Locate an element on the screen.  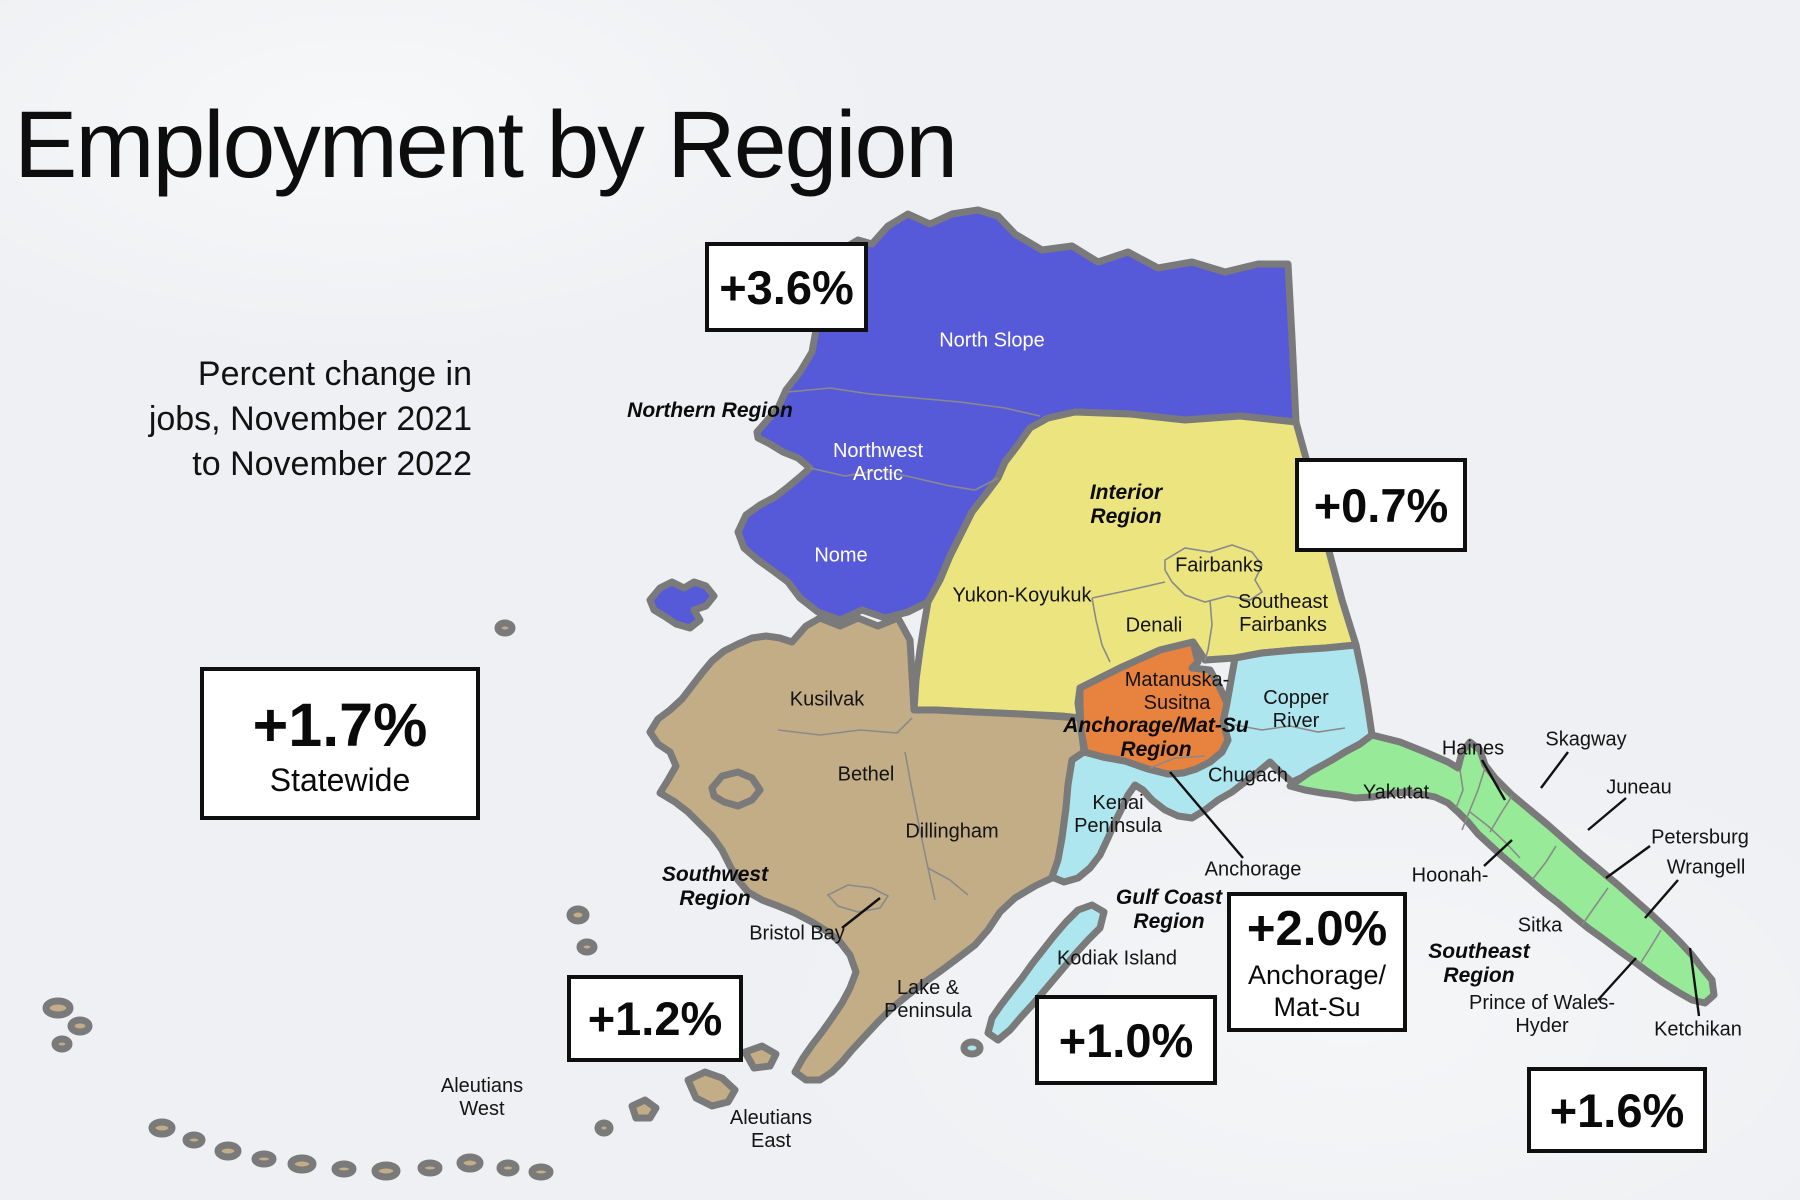
island-kodiak-islet is located at coordinates (972, 1048).